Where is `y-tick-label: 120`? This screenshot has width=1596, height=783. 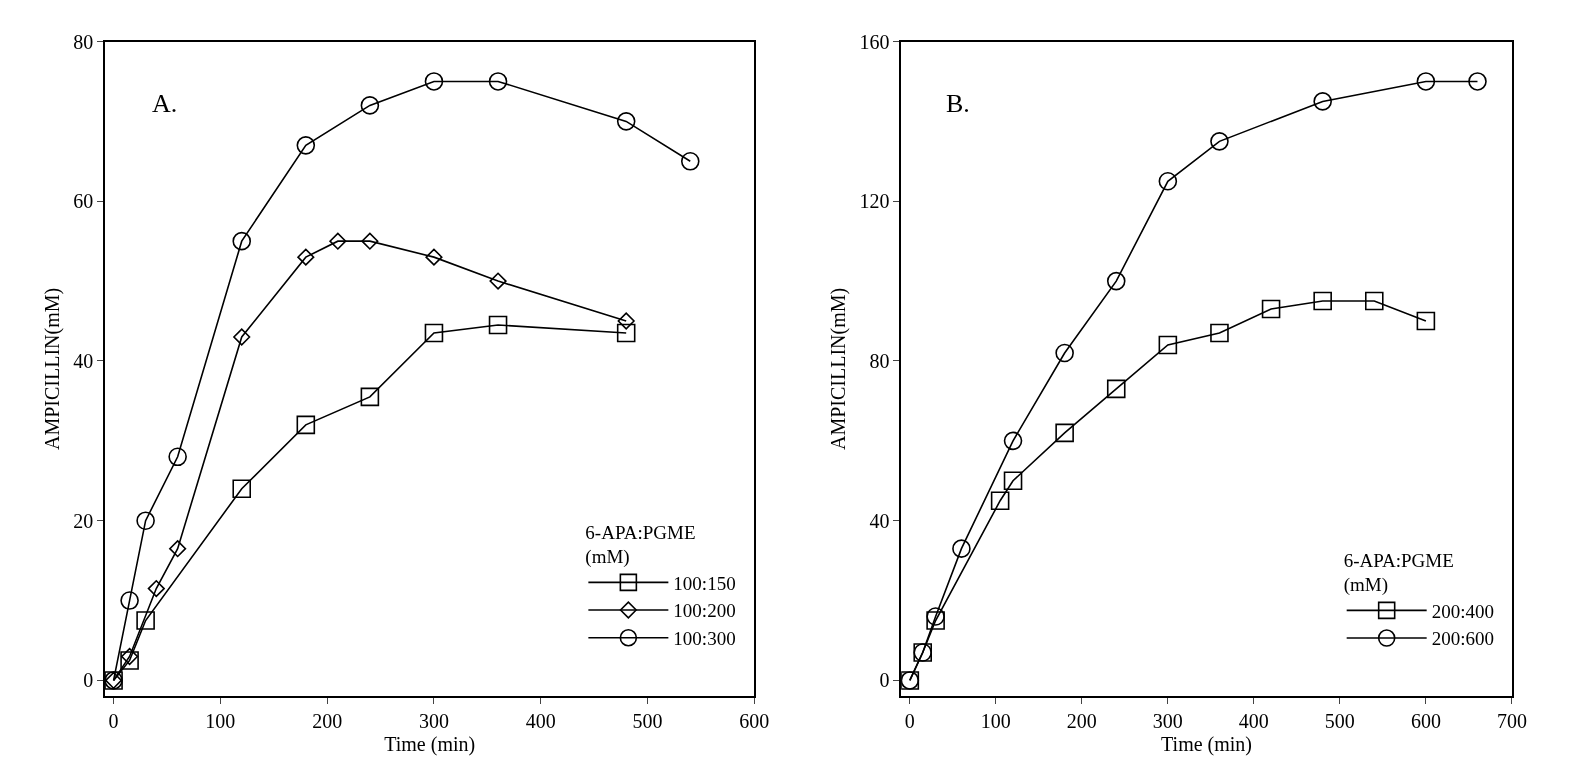 y-tick-label: 120 is located at coordinates (874, 201).